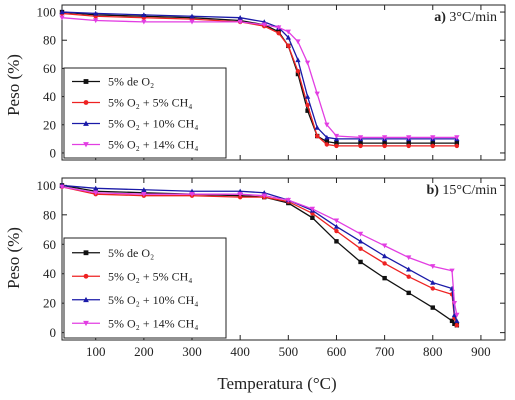 This screenshot has width=515, height=400. Describe the element at coordinates (153, 124) in the screenshot. I see `legend-label: 5% O₂ + 10% CH₄` at that location.